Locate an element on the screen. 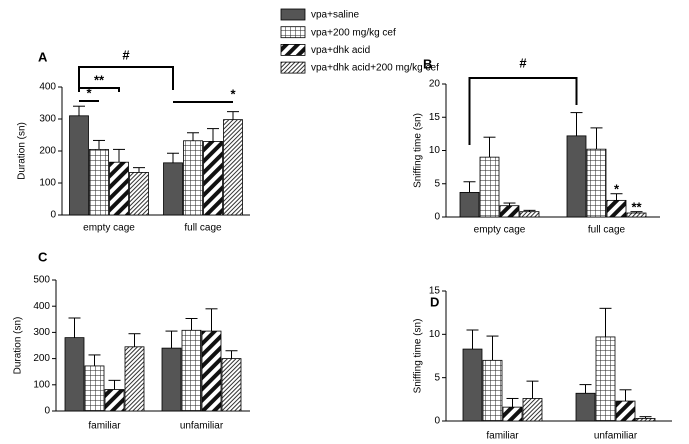 Image resolution: width=689 pixels, height=444 pixels. panel-label: C is located at coordinates (43, 256).